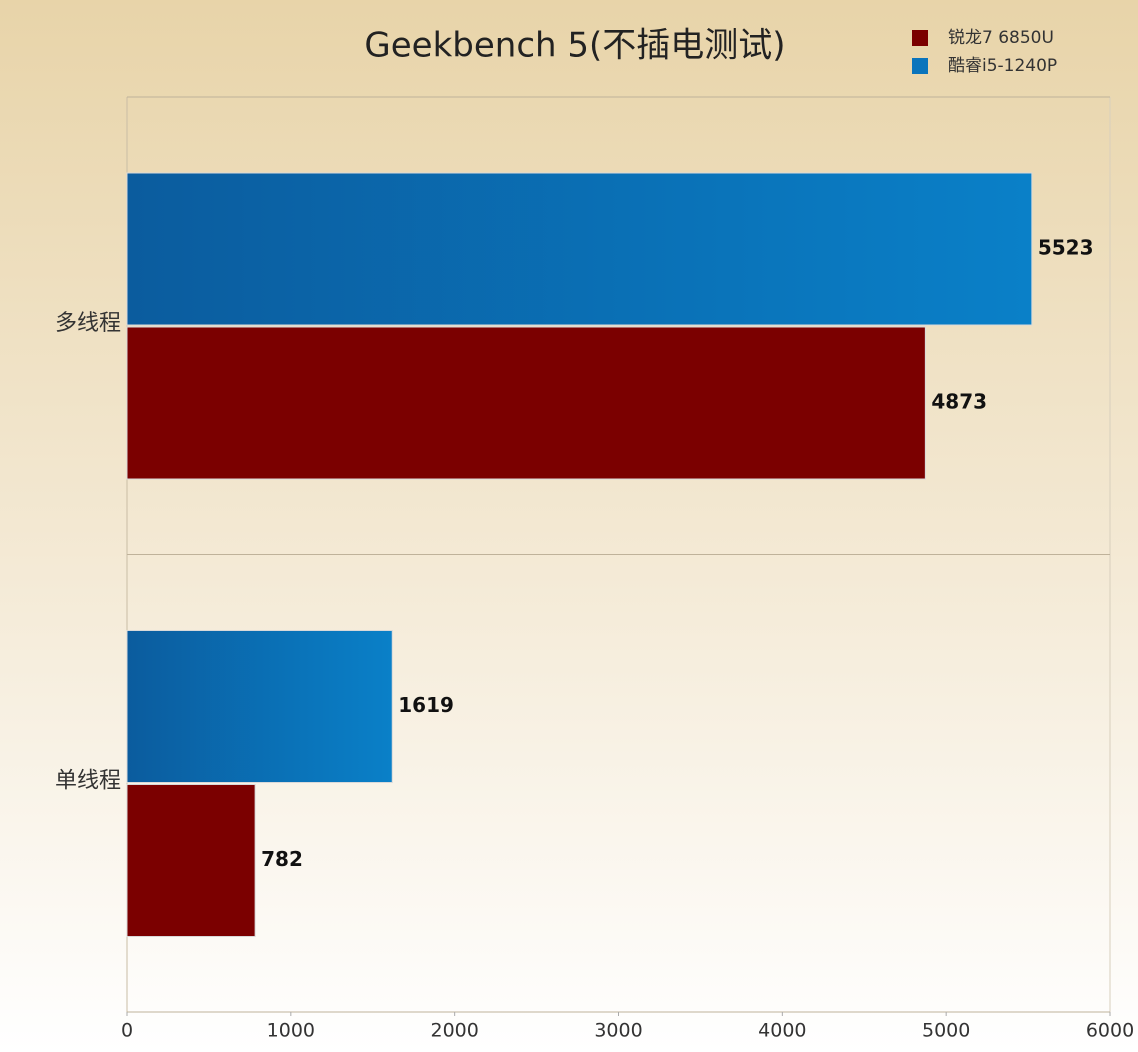 This screenshot has height=1052, width=1138. I want to click on value-label: 782, so click(282, 859).